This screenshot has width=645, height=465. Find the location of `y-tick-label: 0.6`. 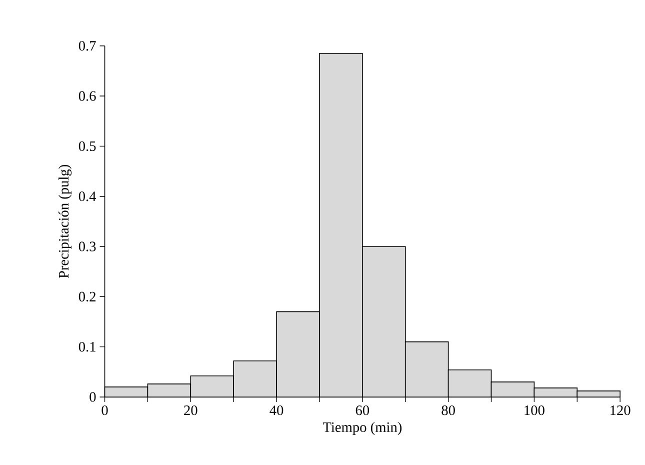

y-tick-label: 0.6 is located at coordinates (87, 96).